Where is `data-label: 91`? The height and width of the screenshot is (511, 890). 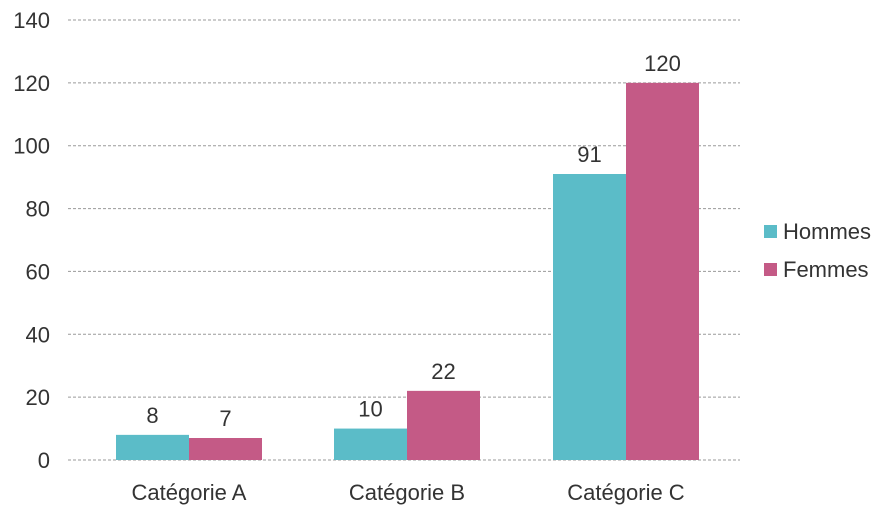 data-label: 91 is located at coordinates (589, 154).